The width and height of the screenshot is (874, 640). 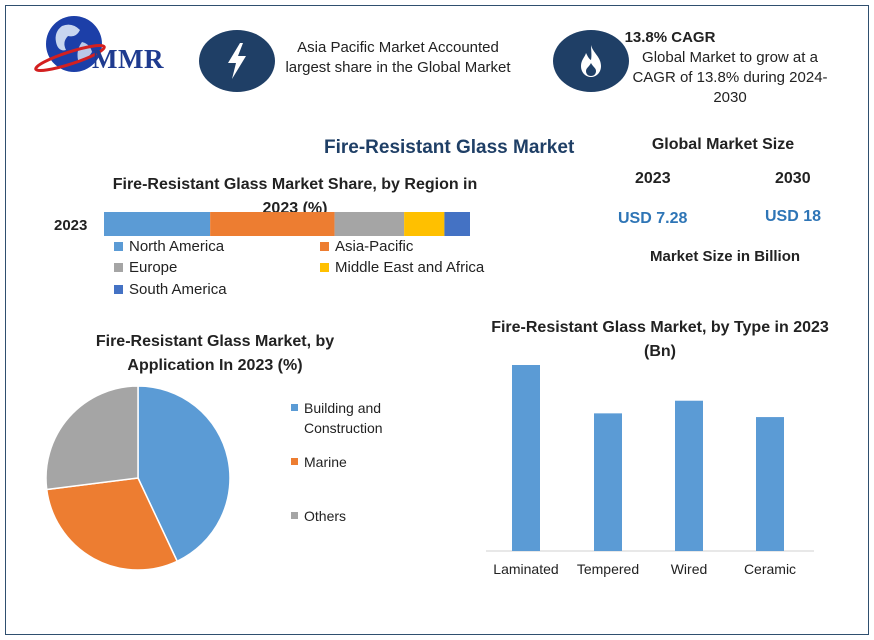 I want to click on legend-label: North America, so click(x=177, y=246).